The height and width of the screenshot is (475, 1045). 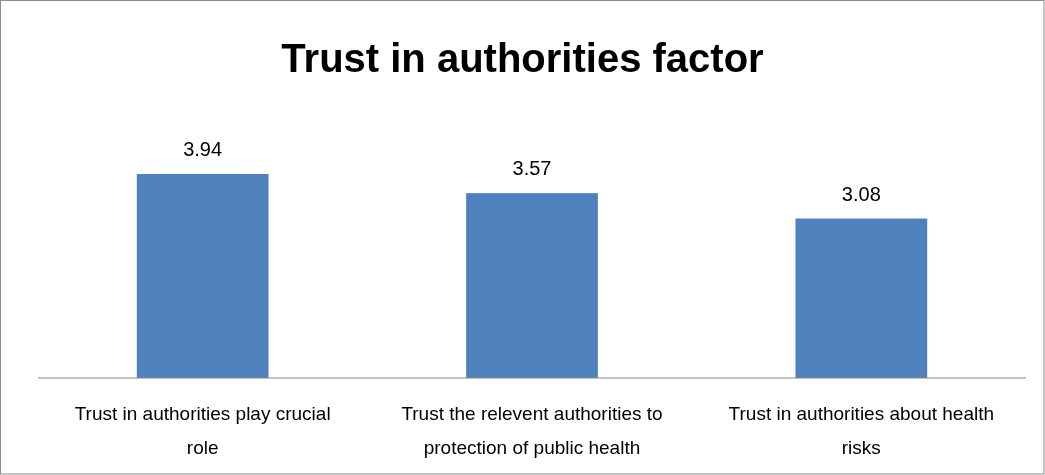 I want to click on chart-title: Trust in authorities factor, so click(x=522, y=58).